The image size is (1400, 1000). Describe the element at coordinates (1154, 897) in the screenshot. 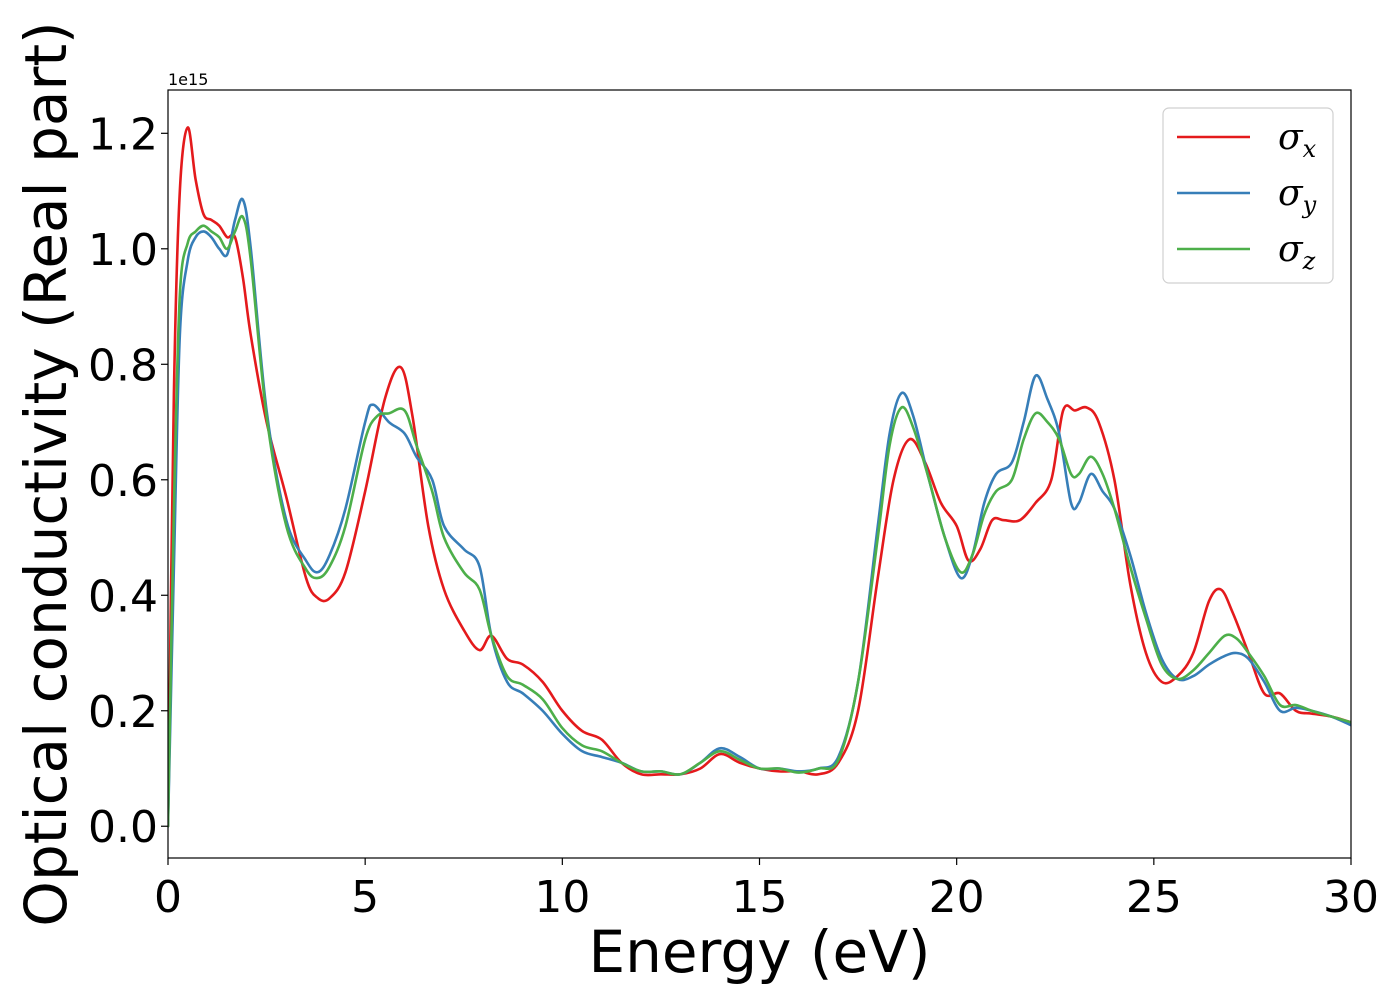

I see `x-tick-label: 25` at that location.